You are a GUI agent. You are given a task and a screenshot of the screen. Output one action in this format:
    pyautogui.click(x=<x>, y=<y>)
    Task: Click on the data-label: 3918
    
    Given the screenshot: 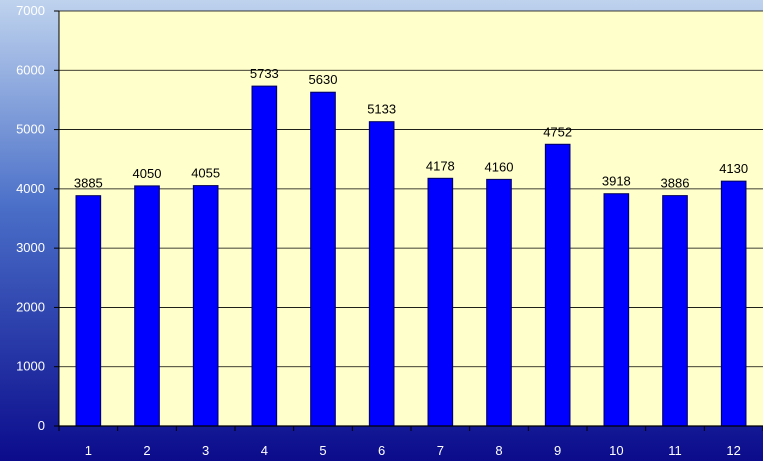 What is the action you would take?
    pyautogui.click(x=616, y=181)
    